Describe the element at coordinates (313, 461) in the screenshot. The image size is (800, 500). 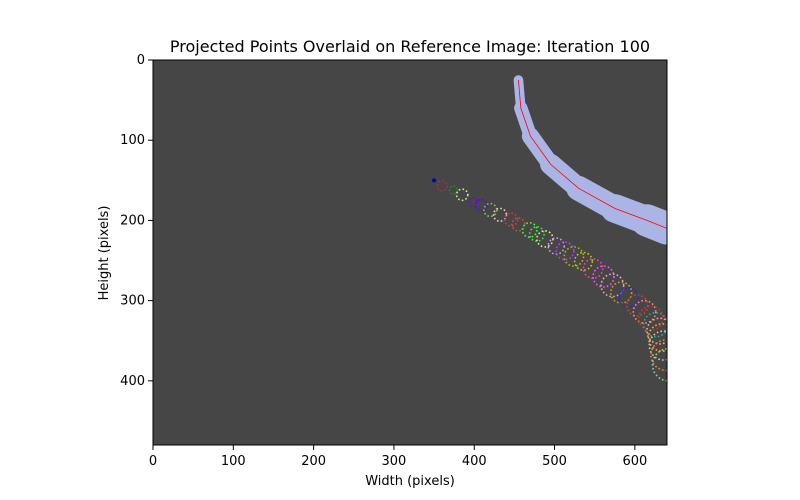
I see `x-tick-label: 200` at that location.